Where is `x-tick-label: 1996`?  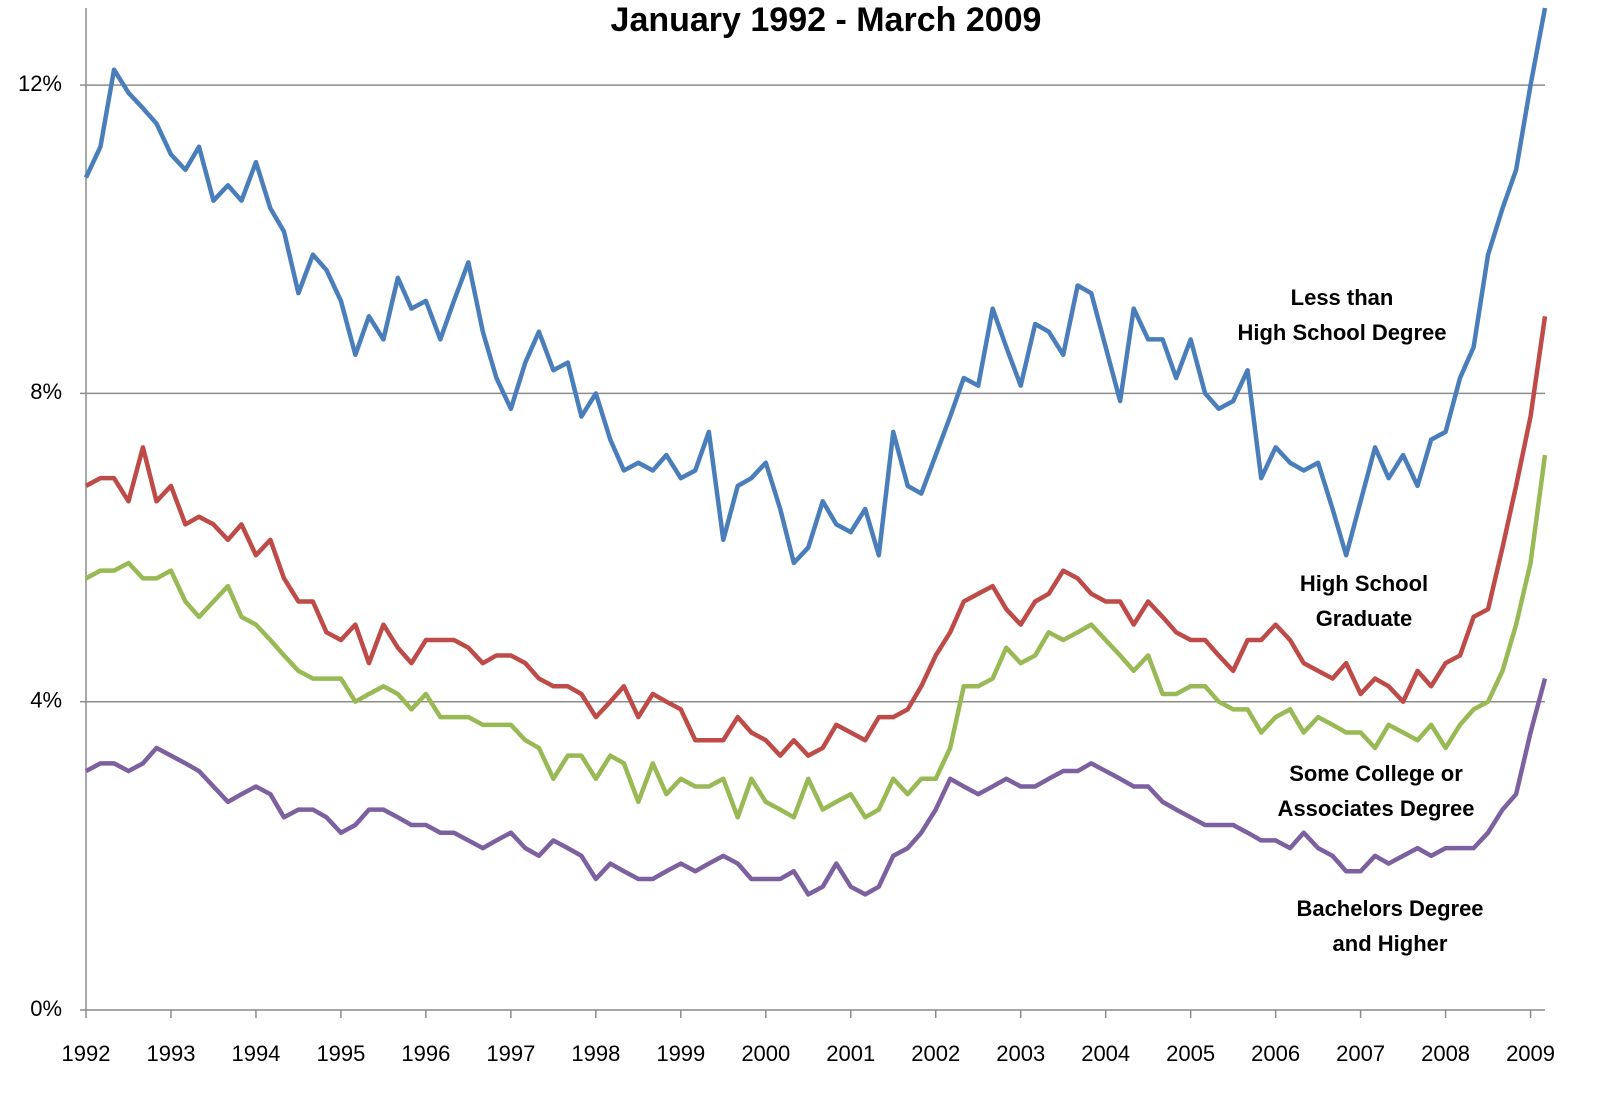
x-tick-label: 1996 is located at coordinates (425, 1053).